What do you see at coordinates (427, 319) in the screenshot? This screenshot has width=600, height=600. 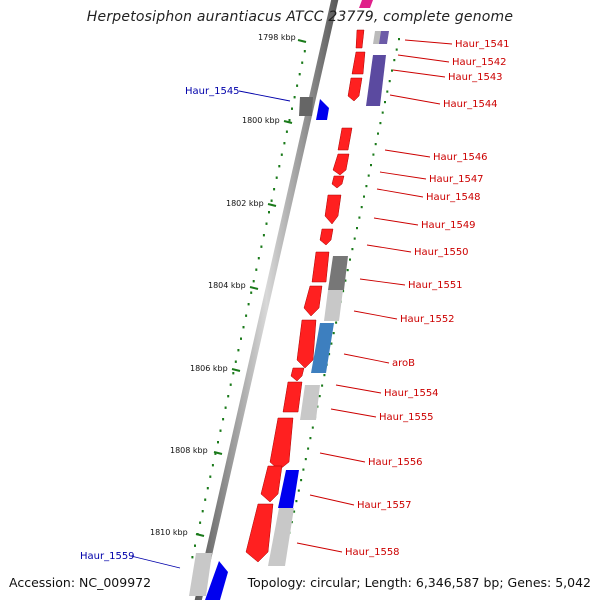 I see `gene-label-right: Haur_1552` at bounding box center [427, 319].